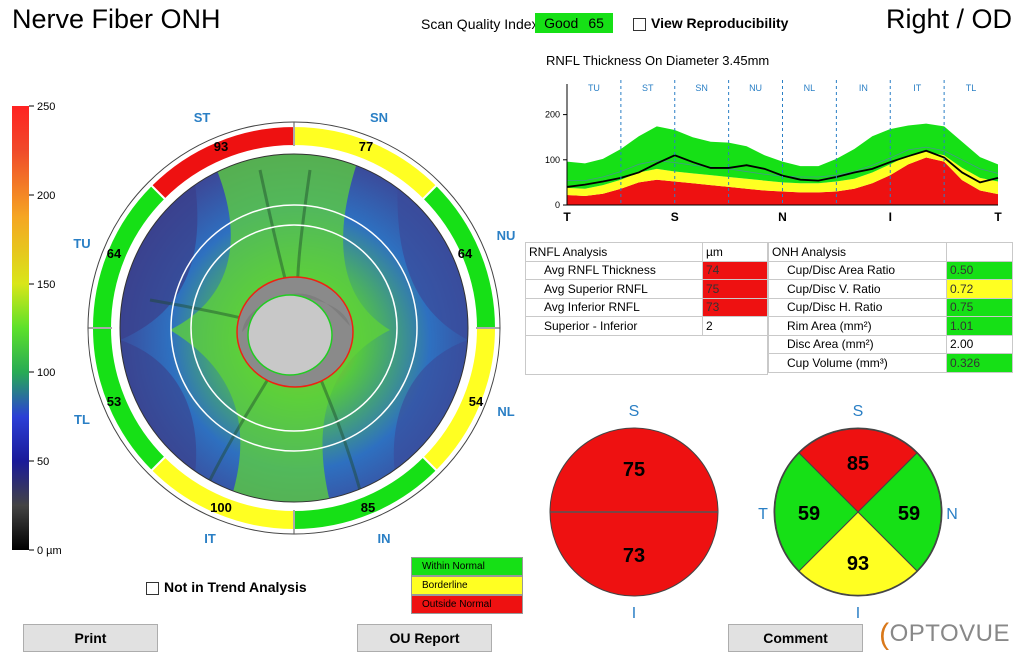 This screenshot has width=1024, height=660. I want to click on sector-label-nu: NU, so click(506, 235).